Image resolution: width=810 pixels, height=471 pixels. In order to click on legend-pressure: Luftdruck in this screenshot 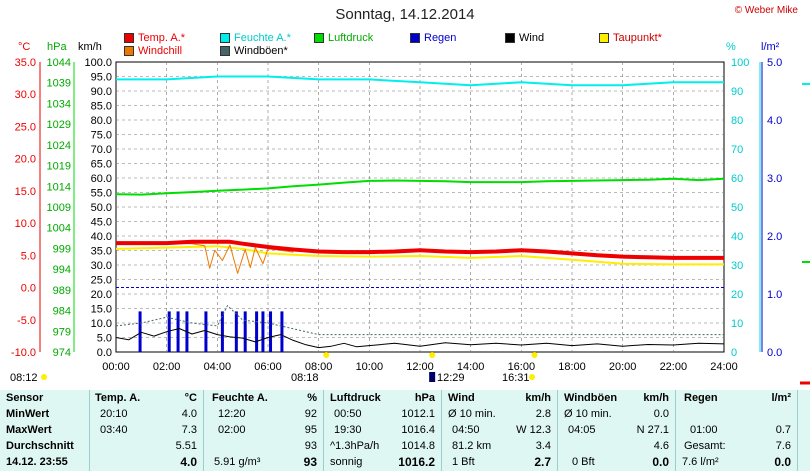, I will do `click(343, 38)`.